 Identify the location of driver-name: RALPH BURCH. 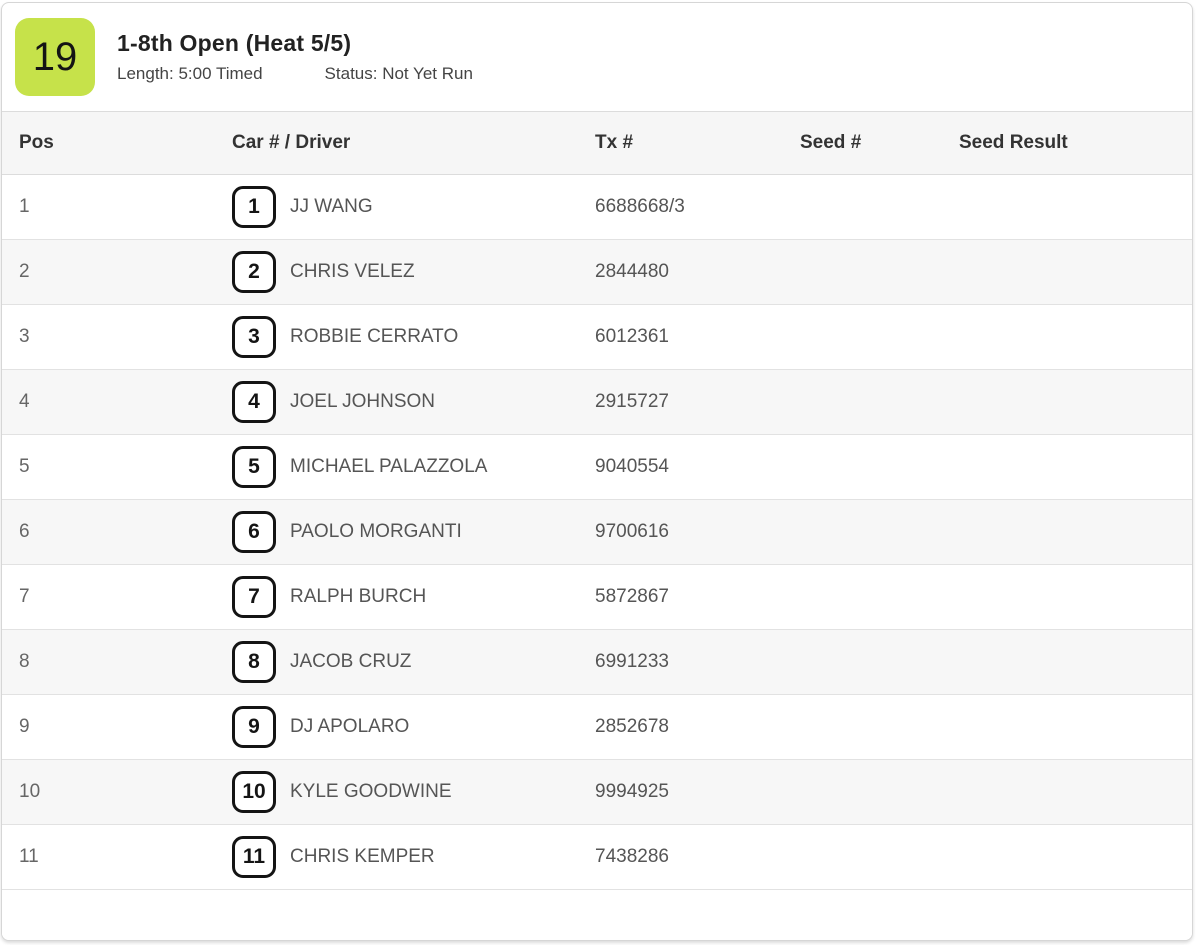
(358, 596).